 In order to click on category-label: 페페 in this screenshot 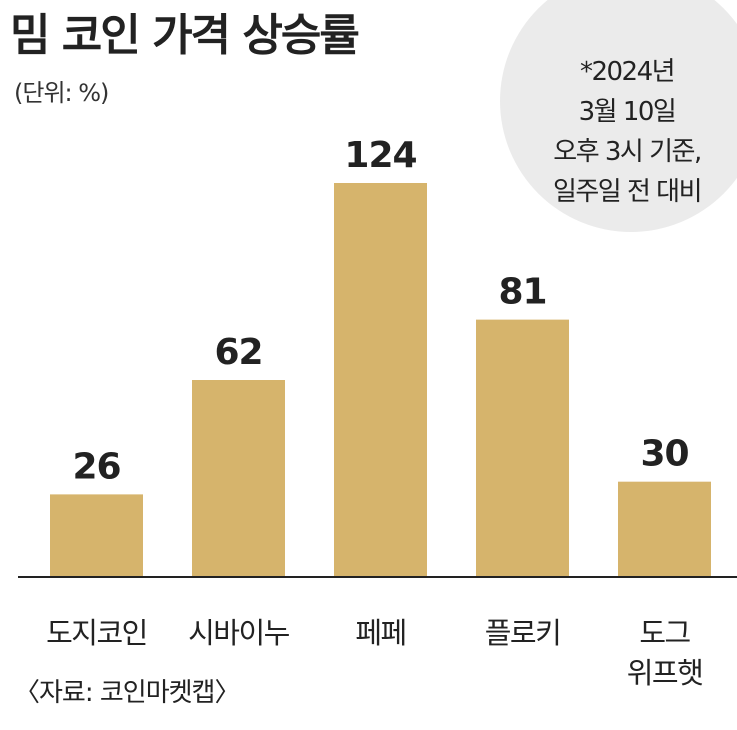, I will do `click(380, 633)`.